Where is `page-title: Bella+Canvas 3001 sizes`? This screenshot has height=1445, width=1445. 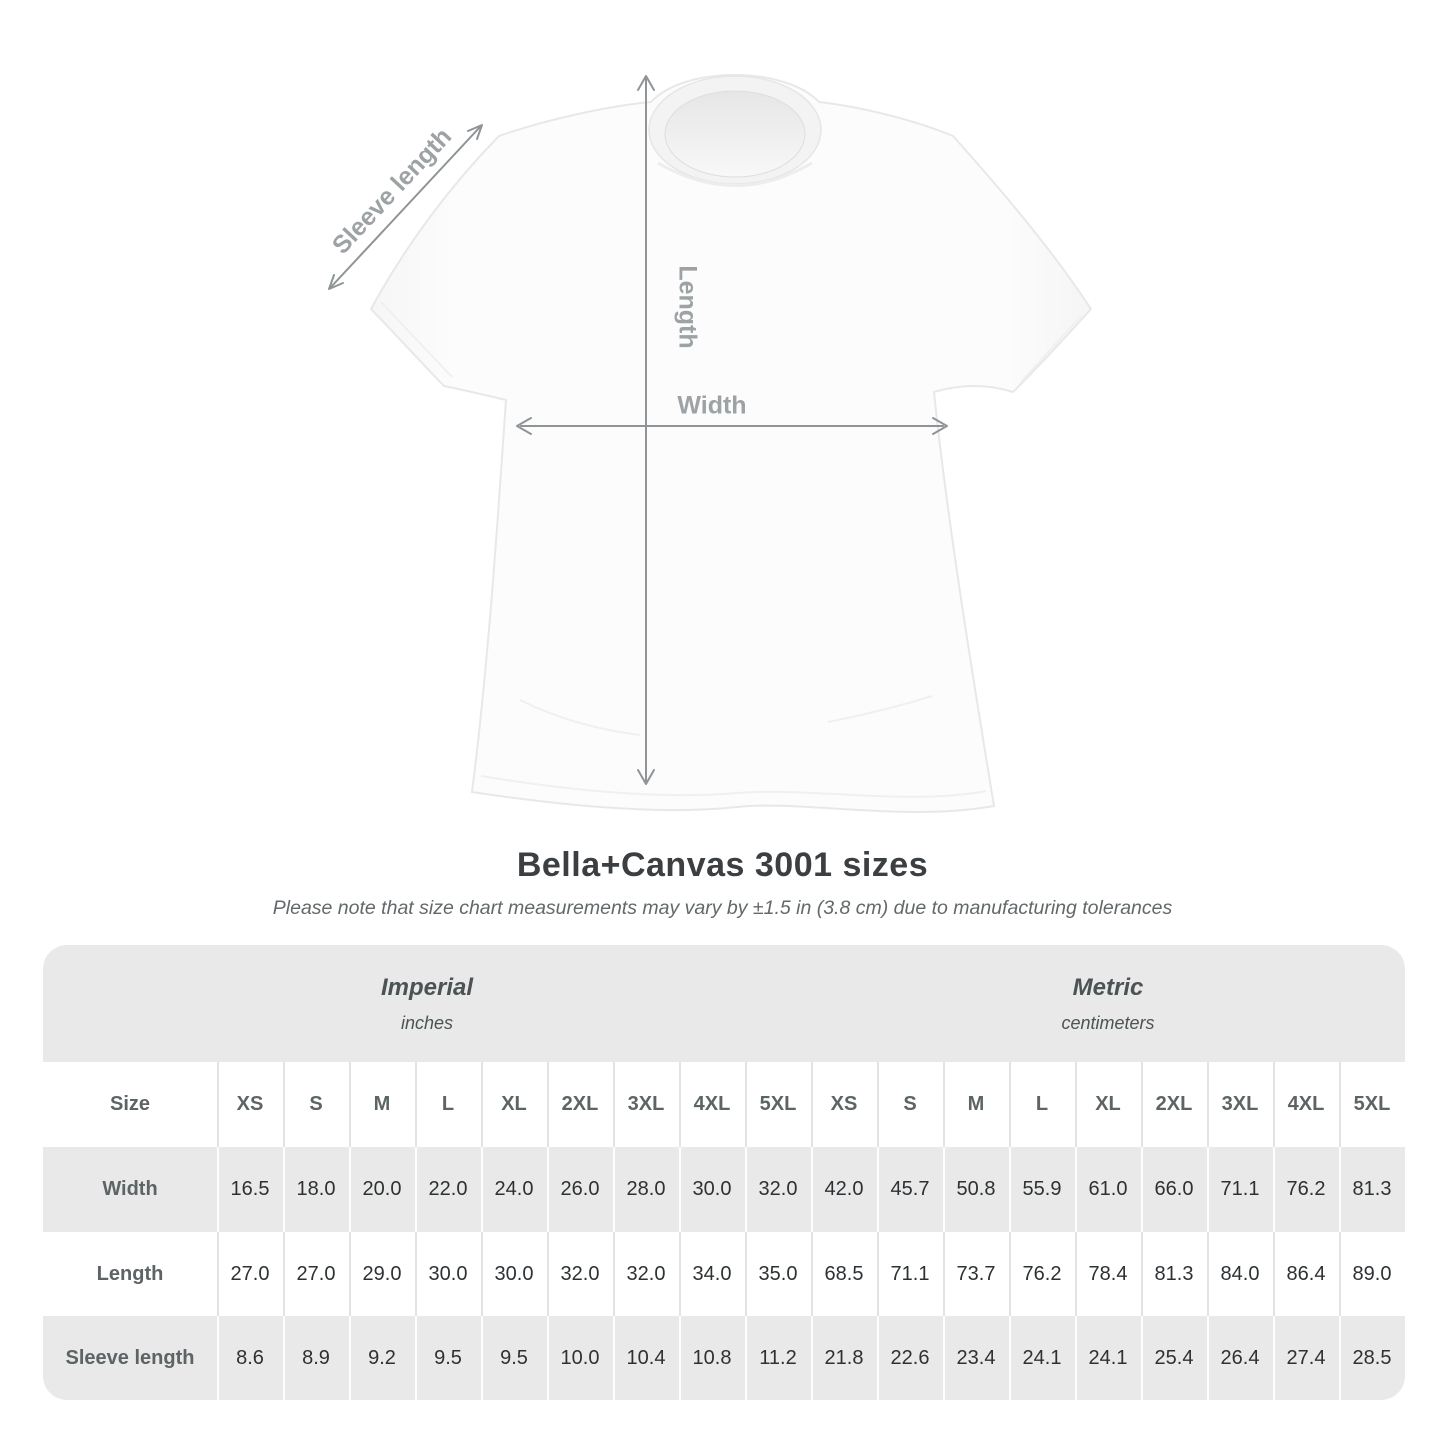 page-title: Bella+Canvas 3001 sizes is located at coordinates (722, 865).